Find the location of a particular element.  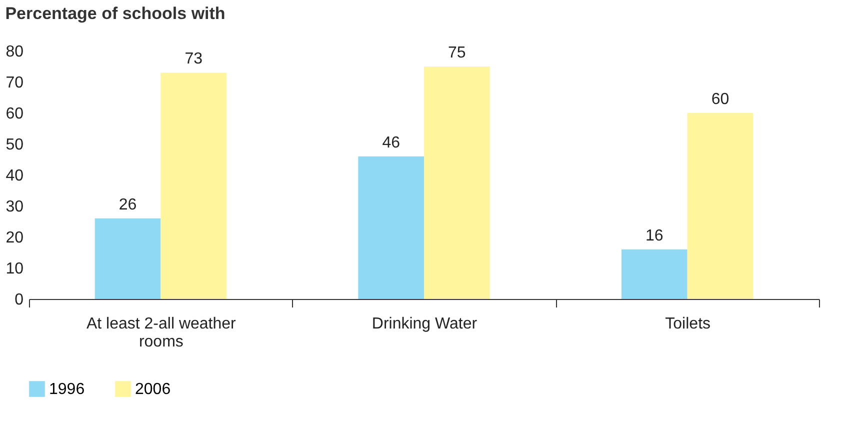

legend-label: 2006 is located at coordinates (153, 389).